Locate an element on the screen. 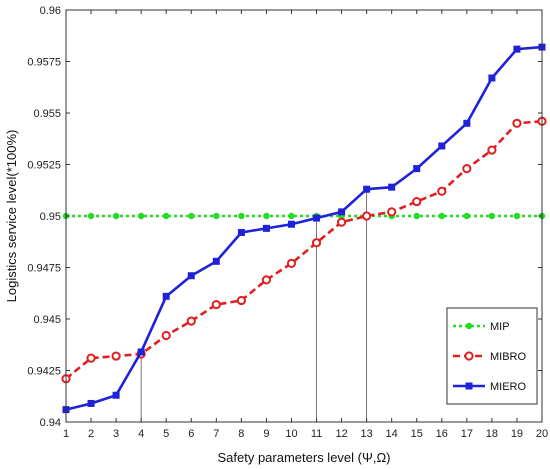 This screenshot has height=469, width=550. y-tick-label: 0.9475 is located at coordinates (44, 269).